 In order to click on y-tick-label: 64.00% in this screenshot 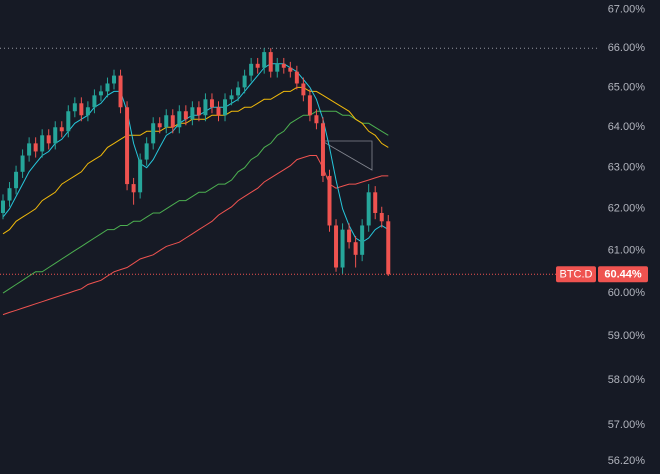, I will do `click(627, 127)`.